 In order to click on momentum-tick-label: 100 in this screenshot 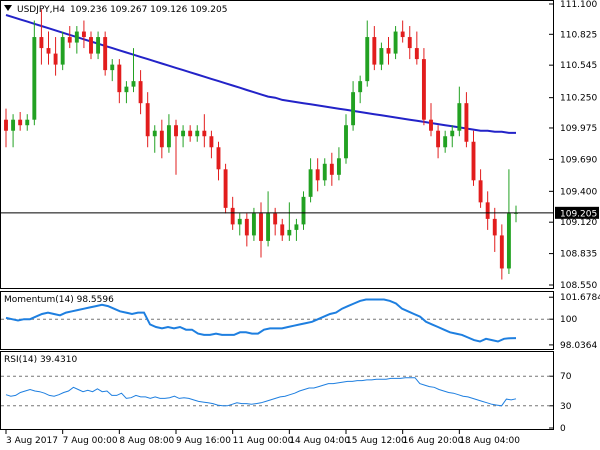, I will do `click(568, 320)`.